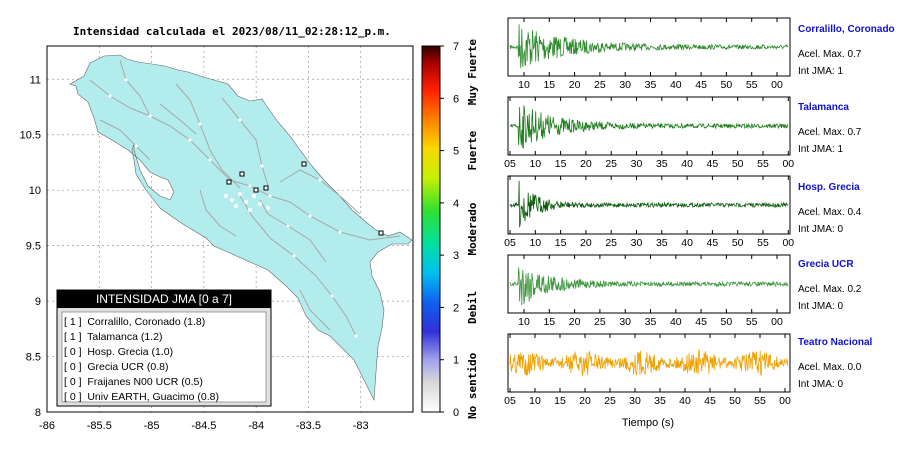  I want to click on colorbar-gradient, so click(431, 229).